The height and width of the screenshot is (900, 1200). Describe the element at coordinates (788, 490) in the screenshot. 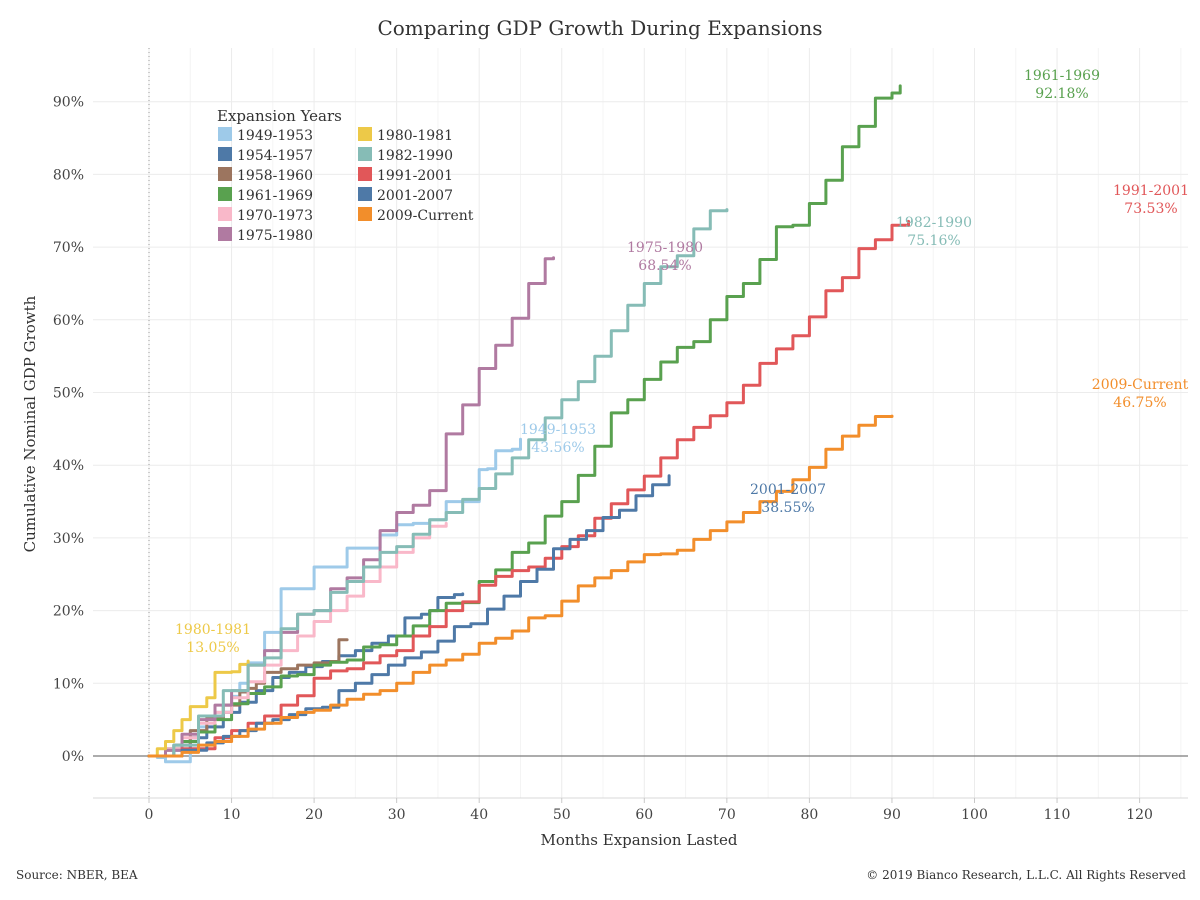

I see `annotation-name-2001-2007: 2001-2007` at that location.